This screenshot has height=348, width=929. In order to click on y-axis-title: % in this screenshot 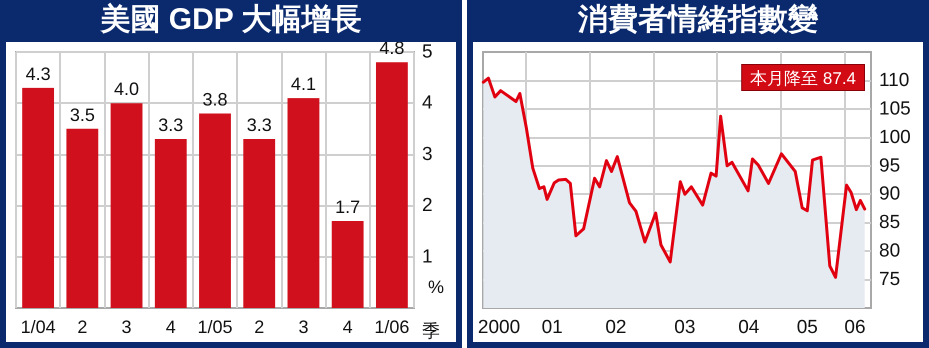, I will do `click(436, 287)`.